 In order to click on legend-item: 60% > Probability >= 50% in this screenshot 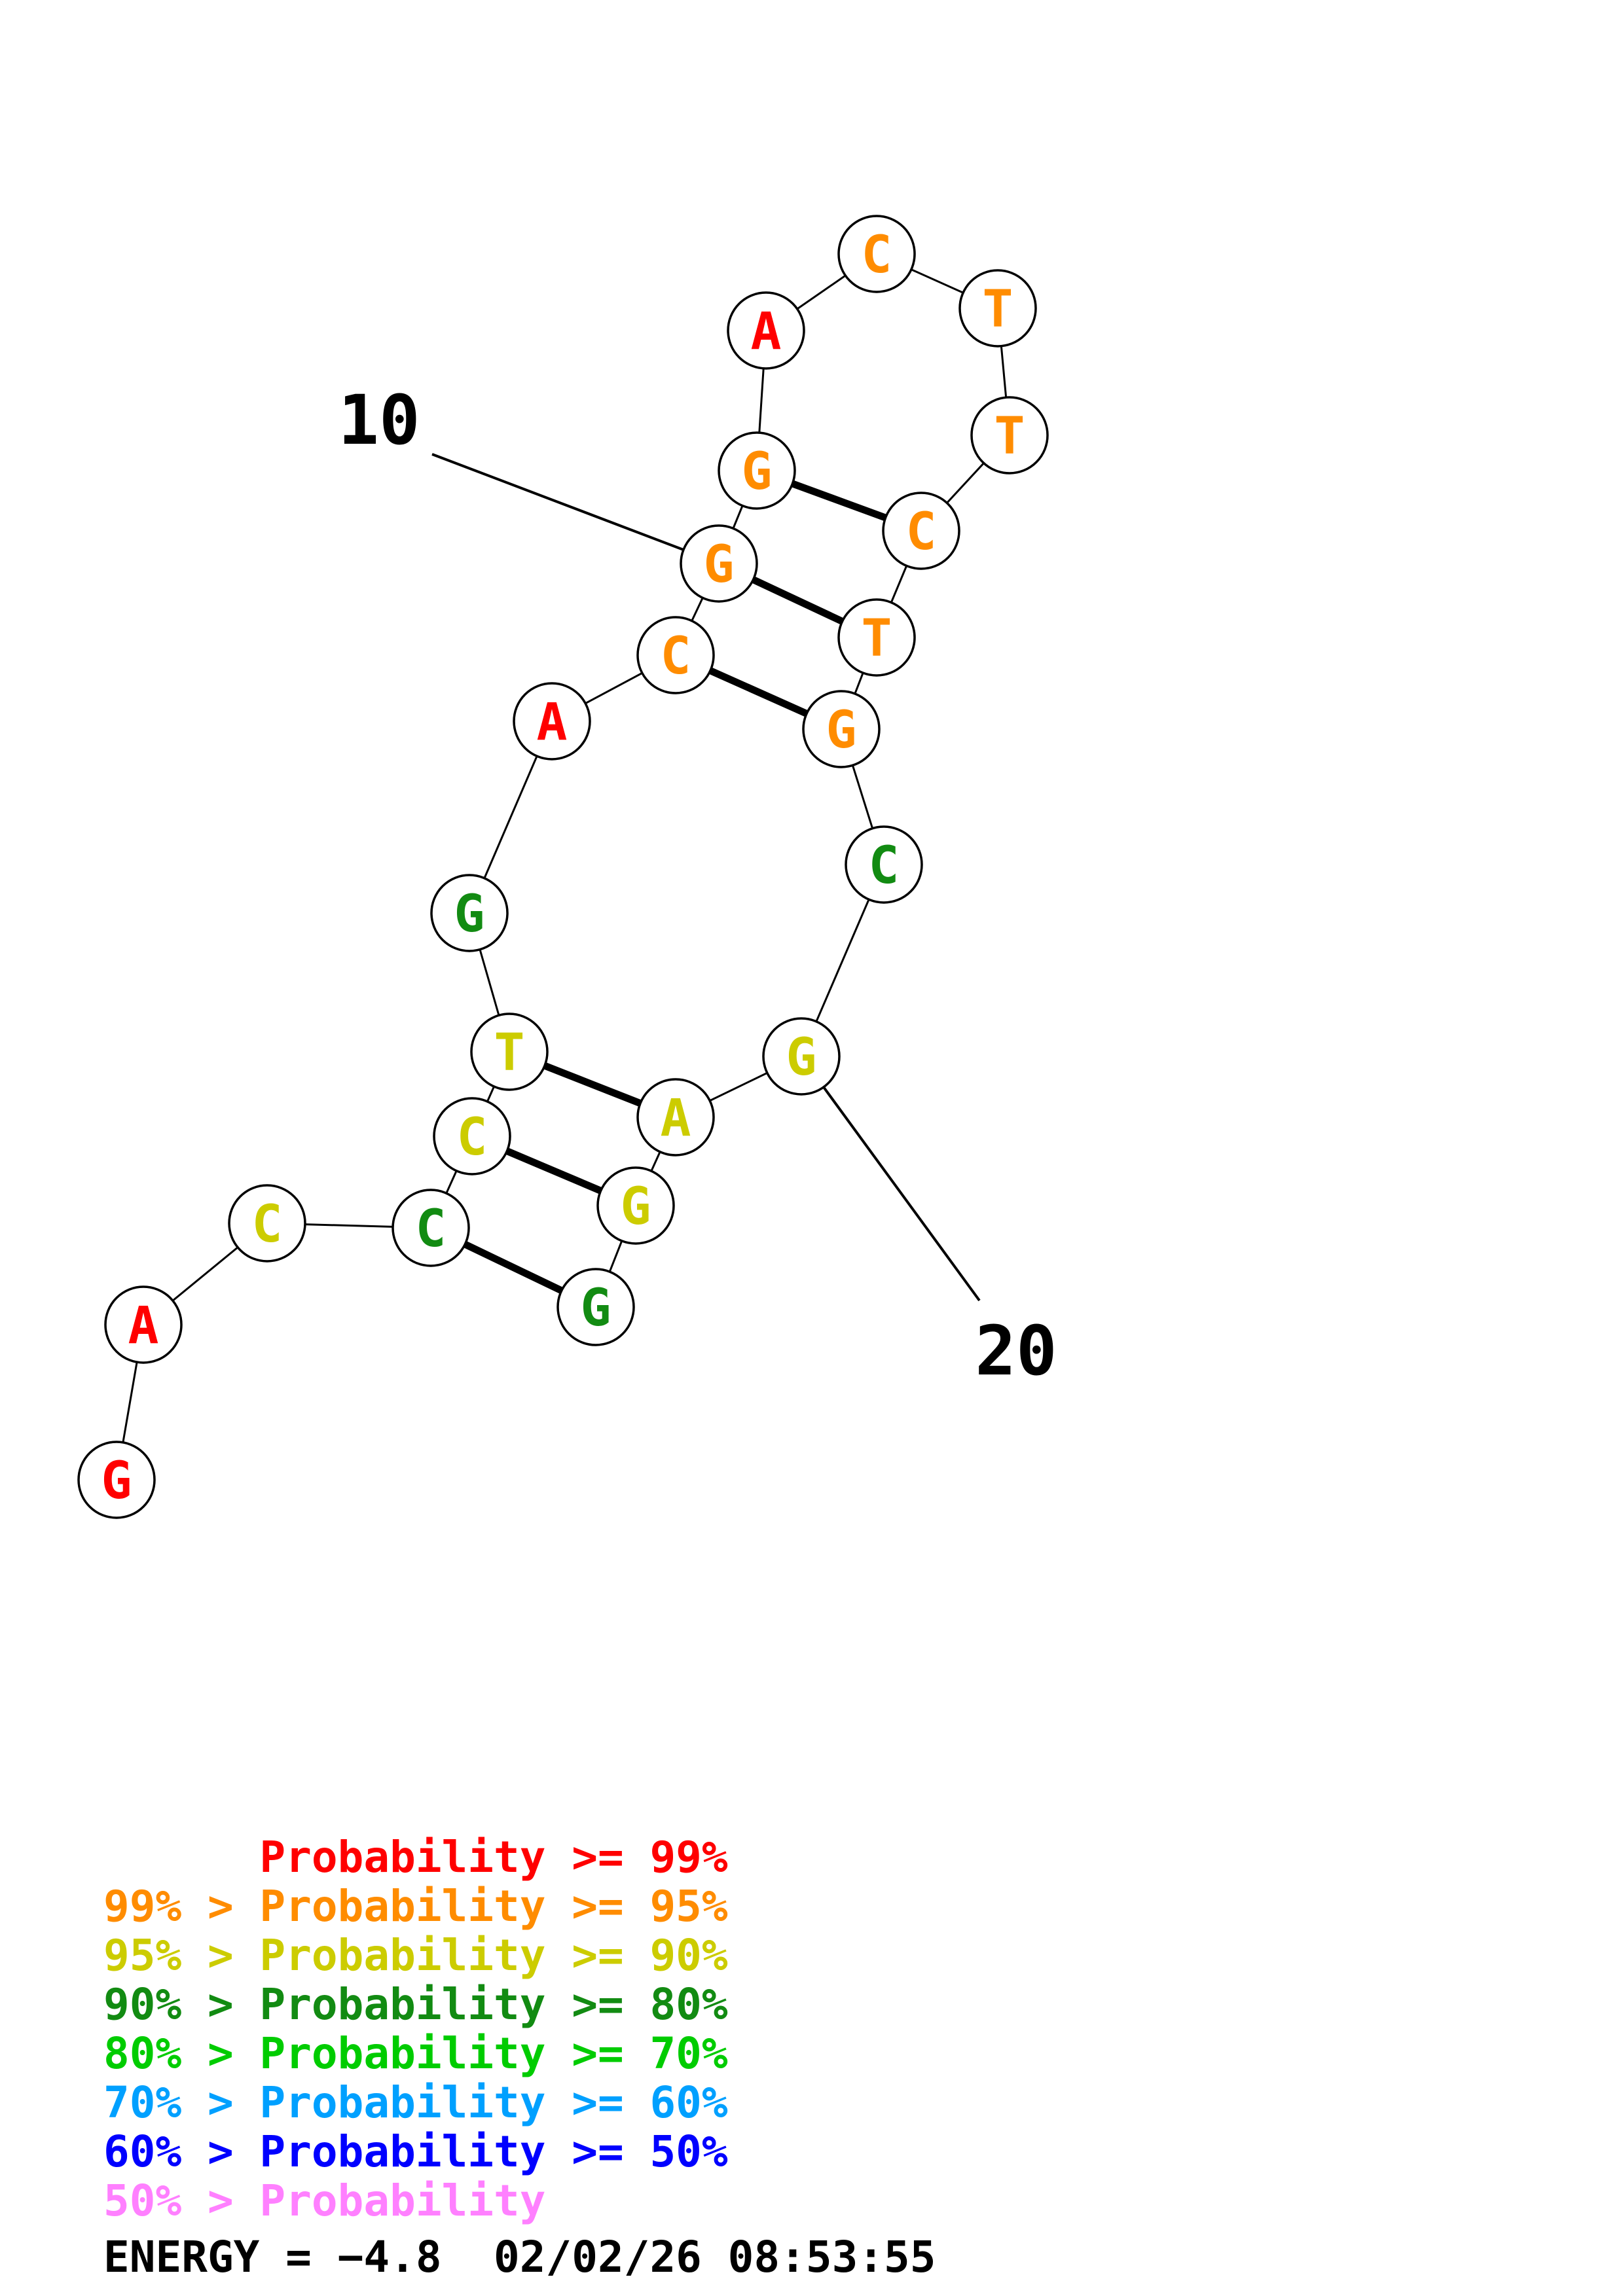, I will do `click(415, 2151)`.